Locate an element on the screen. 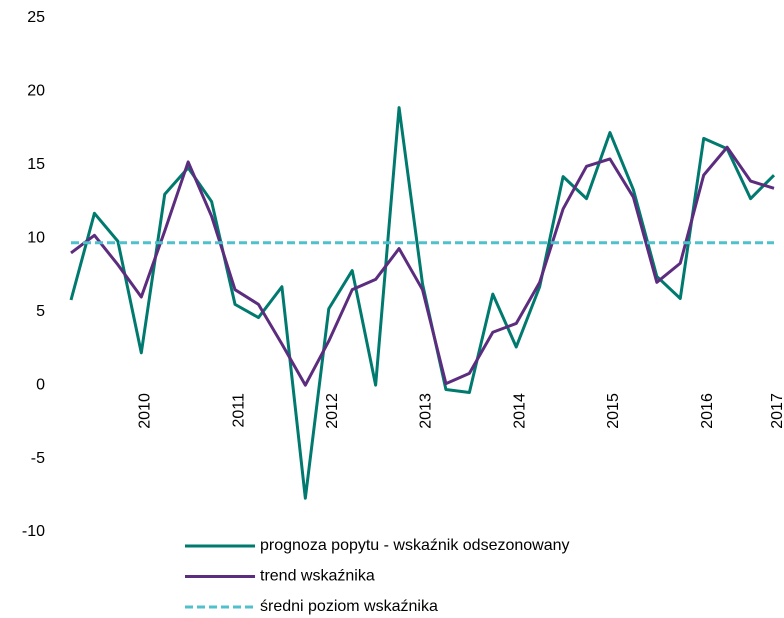  legend-label: średni poziom wskaźnika is located at coordinates (349, 606).